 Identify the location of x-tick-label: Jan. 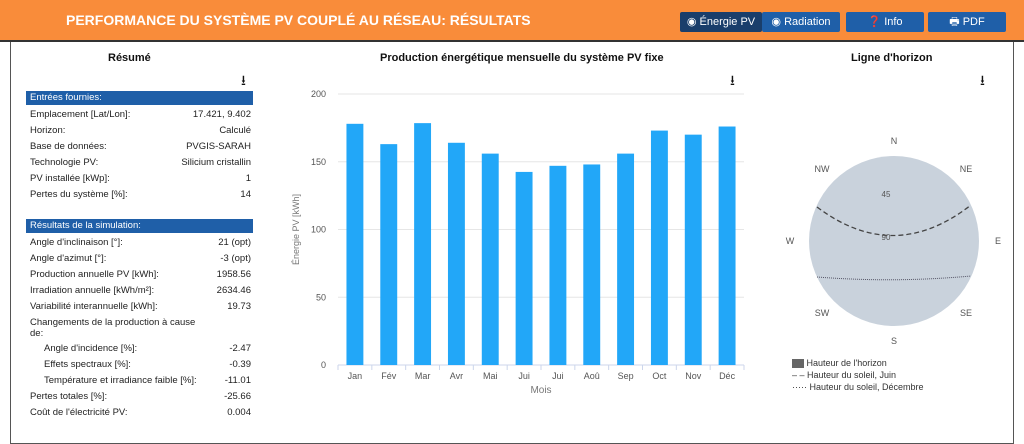
(355, 376).